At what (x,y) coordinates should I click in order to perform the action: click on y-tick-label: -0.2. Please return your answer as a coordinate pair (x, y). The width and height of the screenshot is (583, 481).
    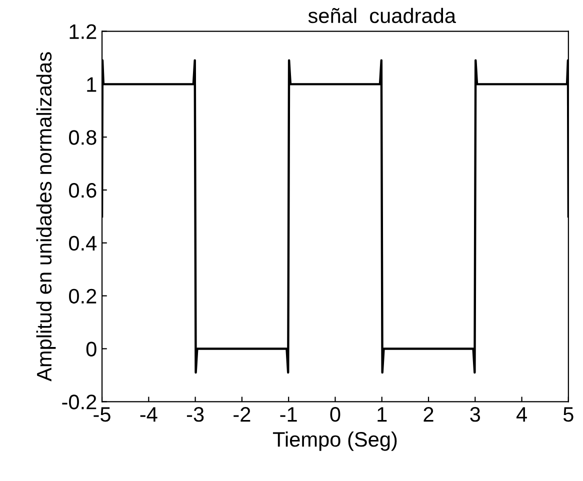
    Looking at the image, I should click on (79, 402).